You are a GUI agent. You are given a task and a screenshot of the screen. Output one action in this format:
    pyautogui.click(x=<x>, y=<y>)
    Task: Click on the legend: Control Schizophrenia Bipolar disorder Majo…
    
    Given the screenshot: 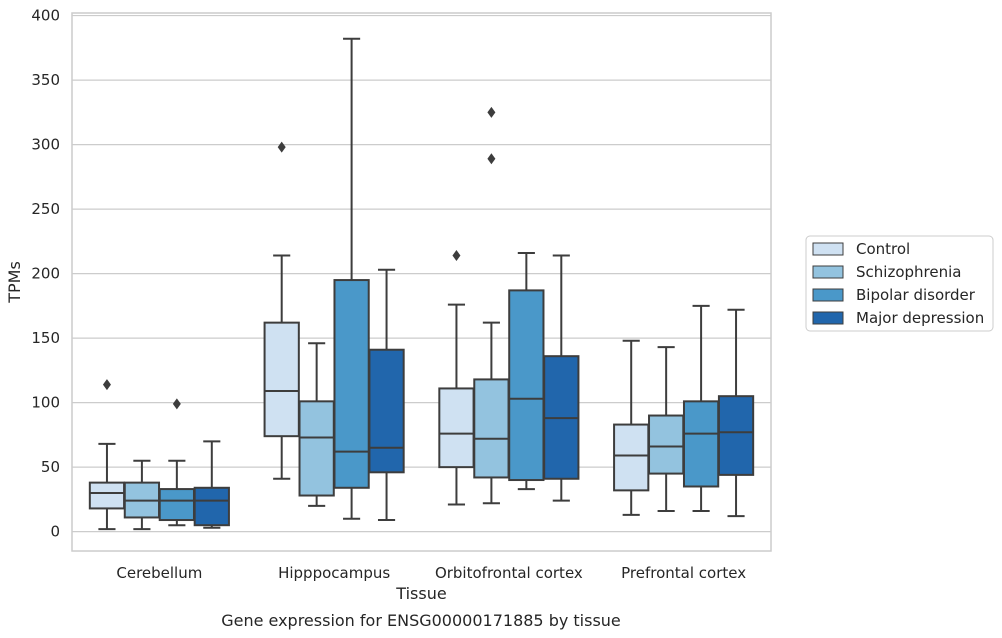 What is the action you would take?
    pyautogui.click(x=899, y=283)
    